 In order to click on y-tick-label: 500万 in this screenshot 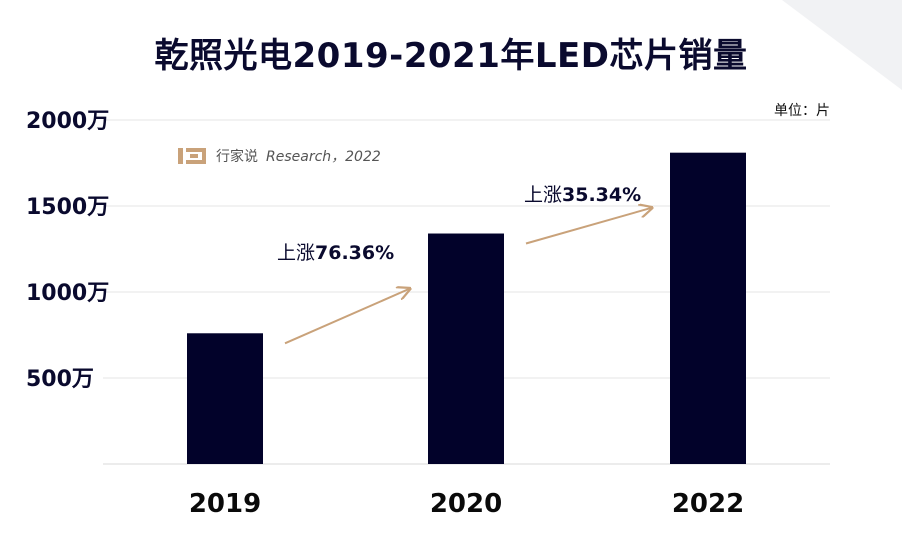, I will do `click(60, 379)`.